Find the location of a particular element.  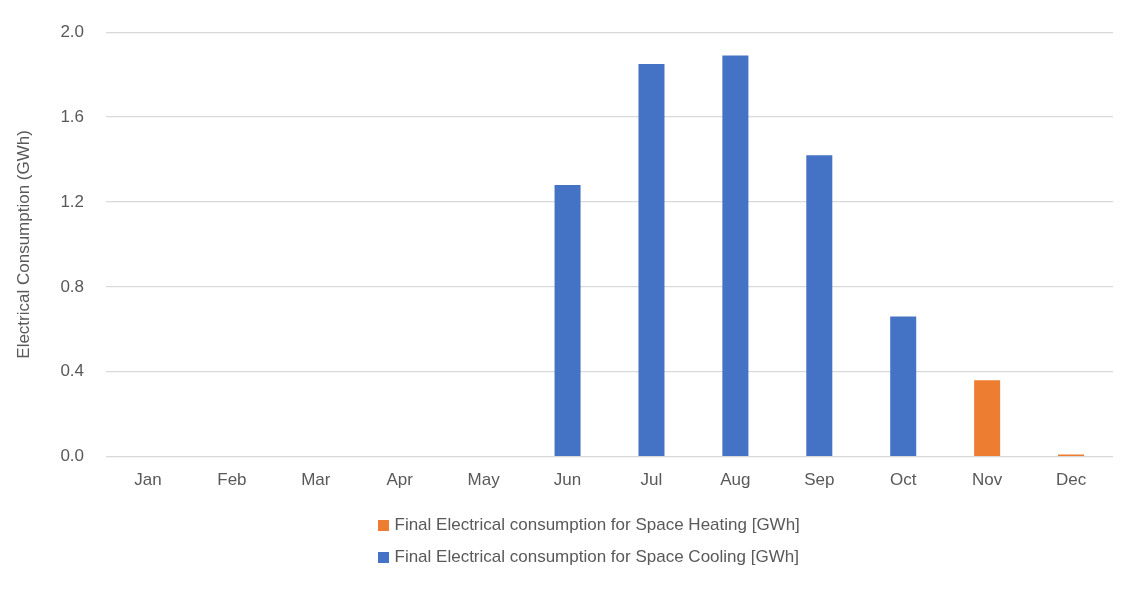

y-tick-label: 1.6 is located at coordinates (72, 116).